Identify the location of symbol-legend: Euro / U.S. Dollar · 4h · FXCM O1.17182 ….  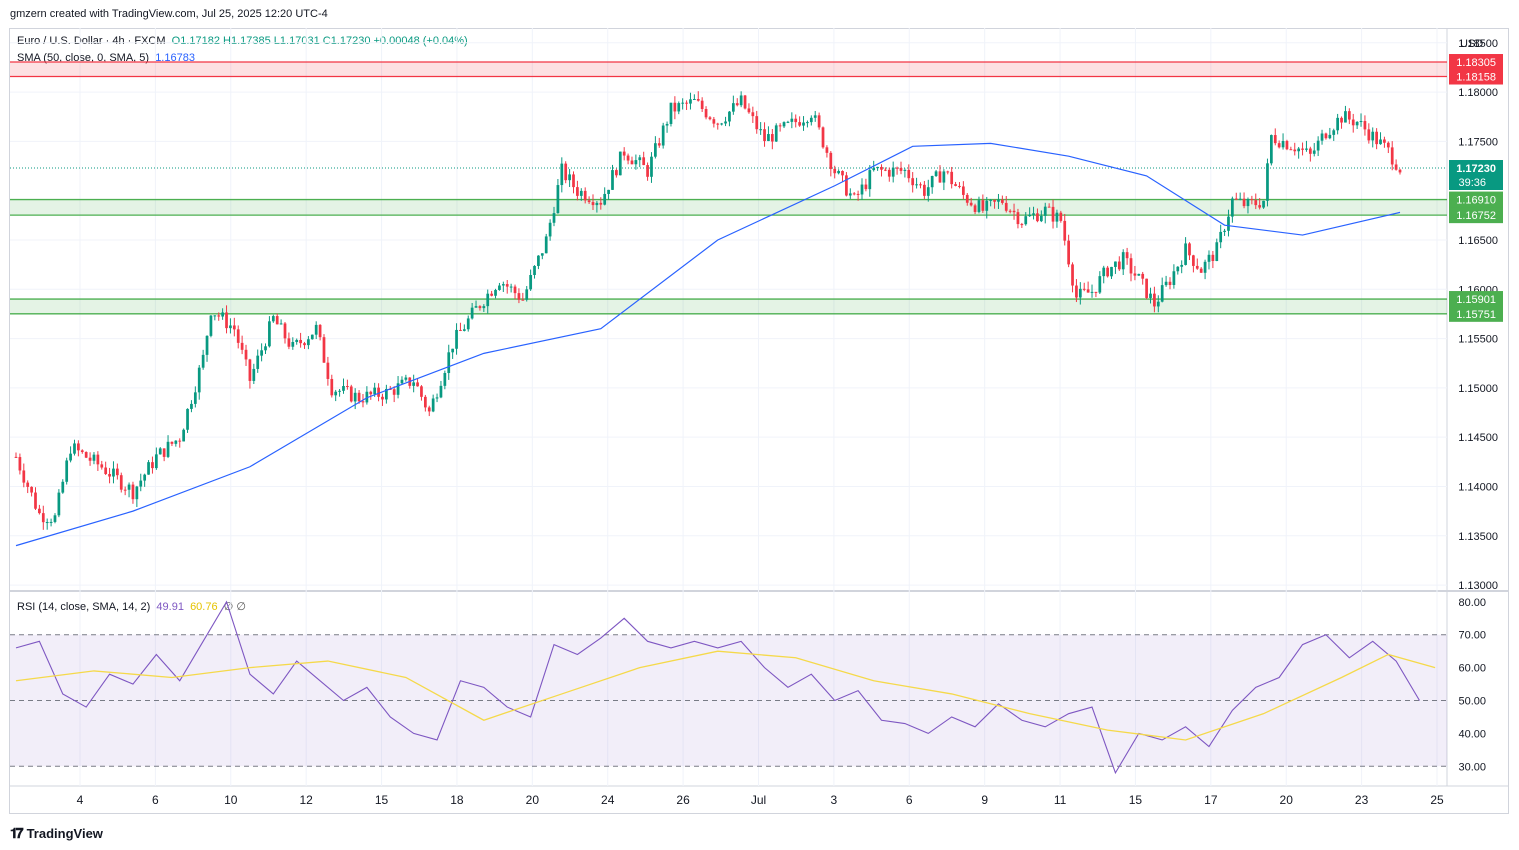
(242, 41).